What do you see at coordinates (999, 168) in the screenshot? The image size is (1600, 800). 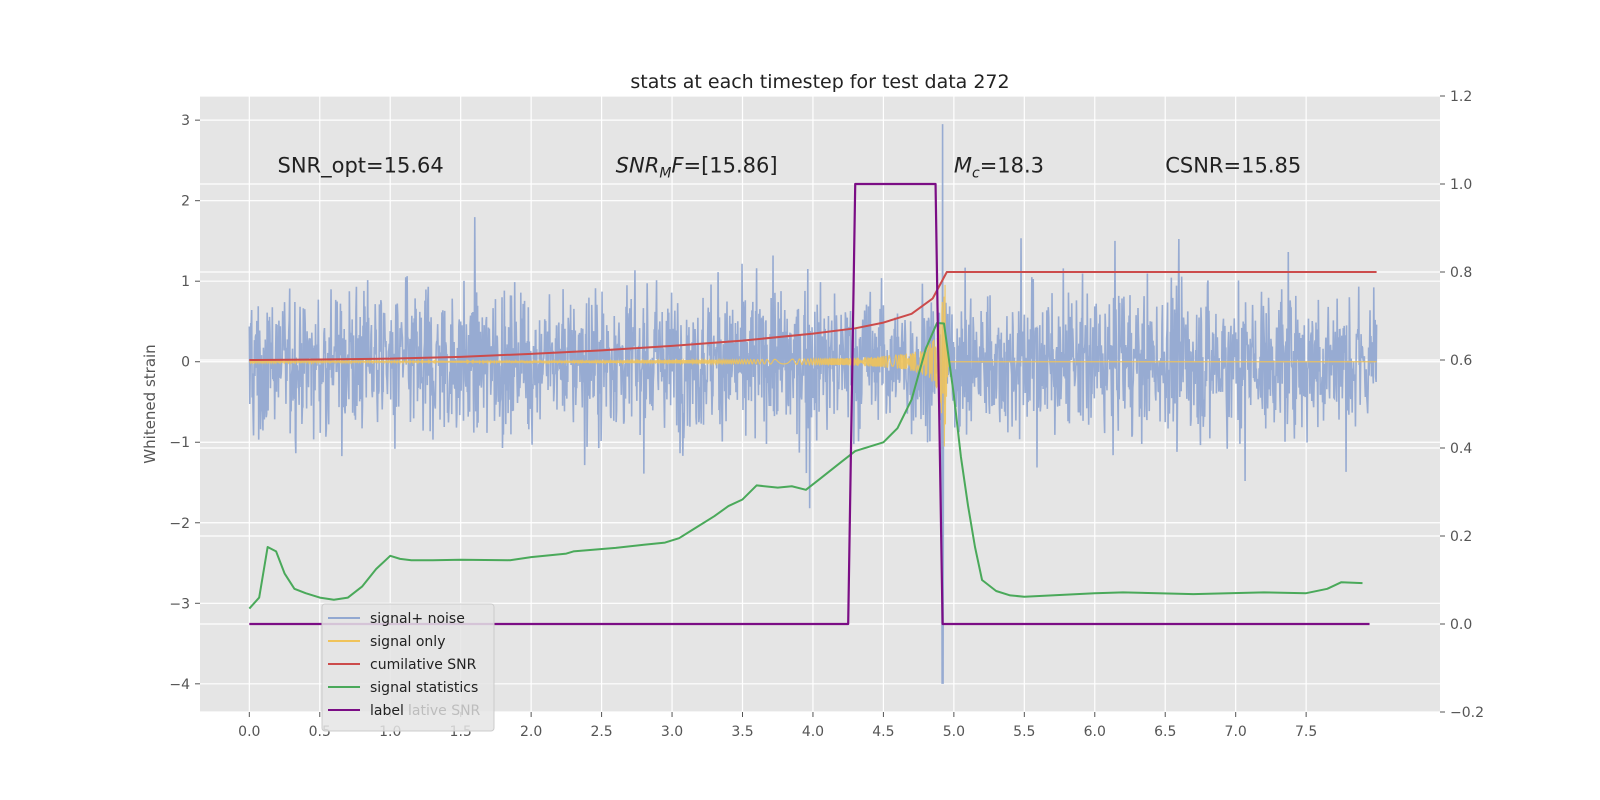 I see `annotation-mc: Mc=18.3` at bounding box center [999, 168].